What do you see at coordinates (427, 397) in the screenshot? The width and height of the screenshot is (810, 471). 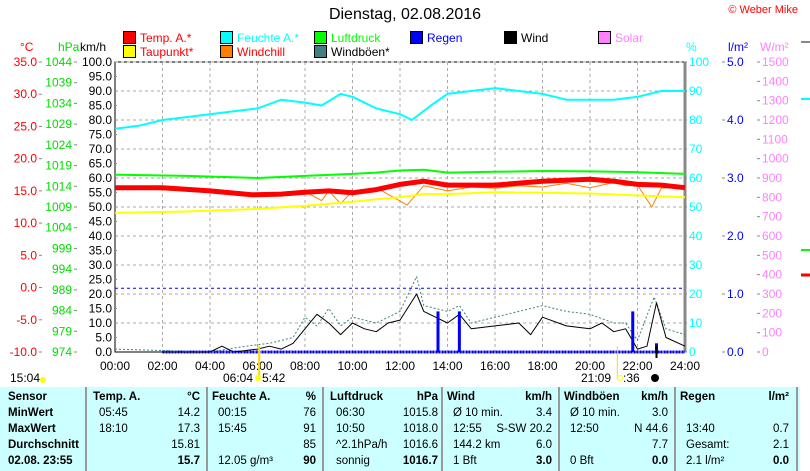 I see `column-header: hPa` at bounding box center [427, 397].